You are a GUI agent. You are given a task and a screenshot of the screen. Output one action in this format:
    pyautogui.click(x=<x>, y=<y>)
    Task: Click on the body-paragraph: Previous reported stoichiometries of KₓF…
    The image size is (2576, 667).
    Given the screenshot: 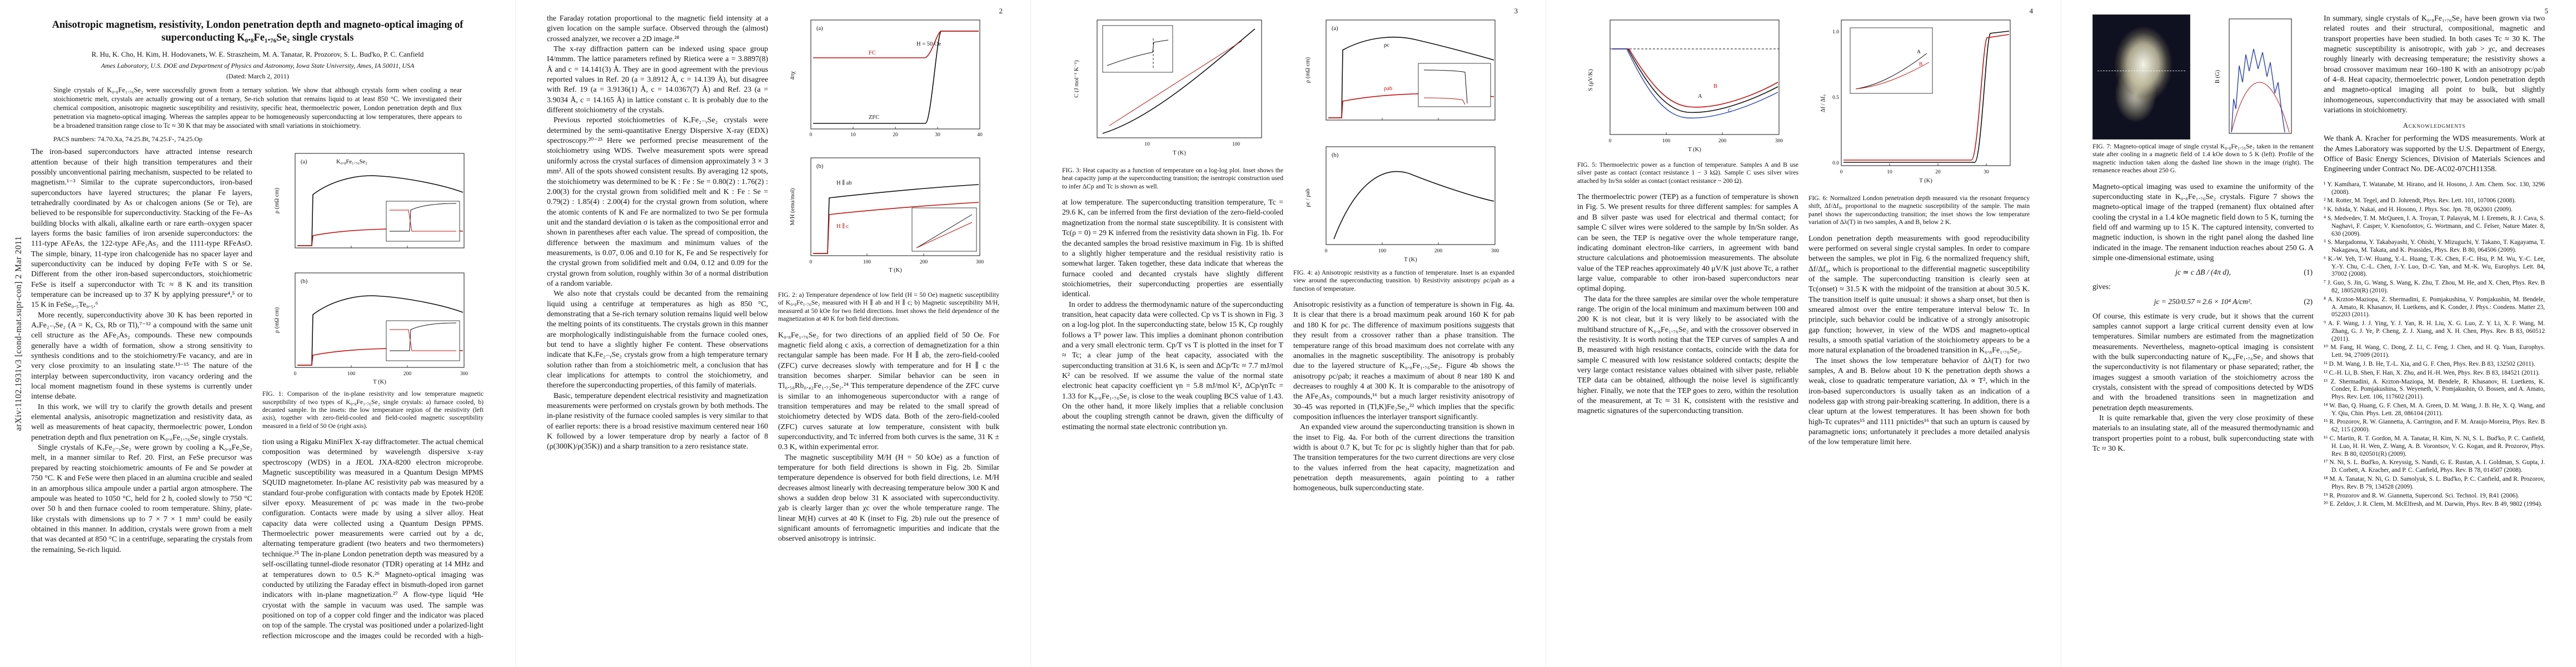 What is the action you would take?
    pyautogui.click(x=657, y=201)
    